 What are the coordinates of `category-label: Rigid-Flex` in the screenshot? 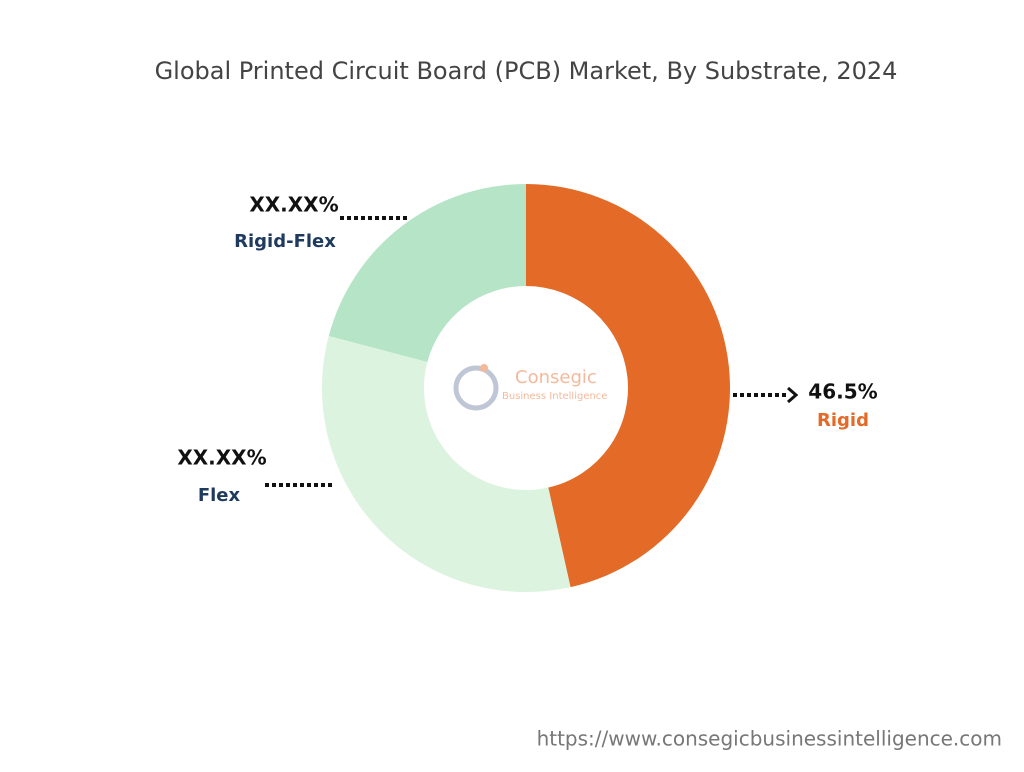 It's located at (285, 241).